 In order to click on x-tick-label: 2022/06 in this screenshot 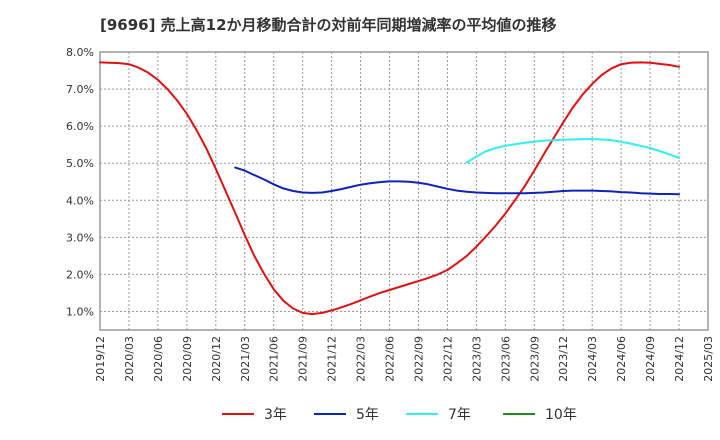, I will do `click(390, 359)`.